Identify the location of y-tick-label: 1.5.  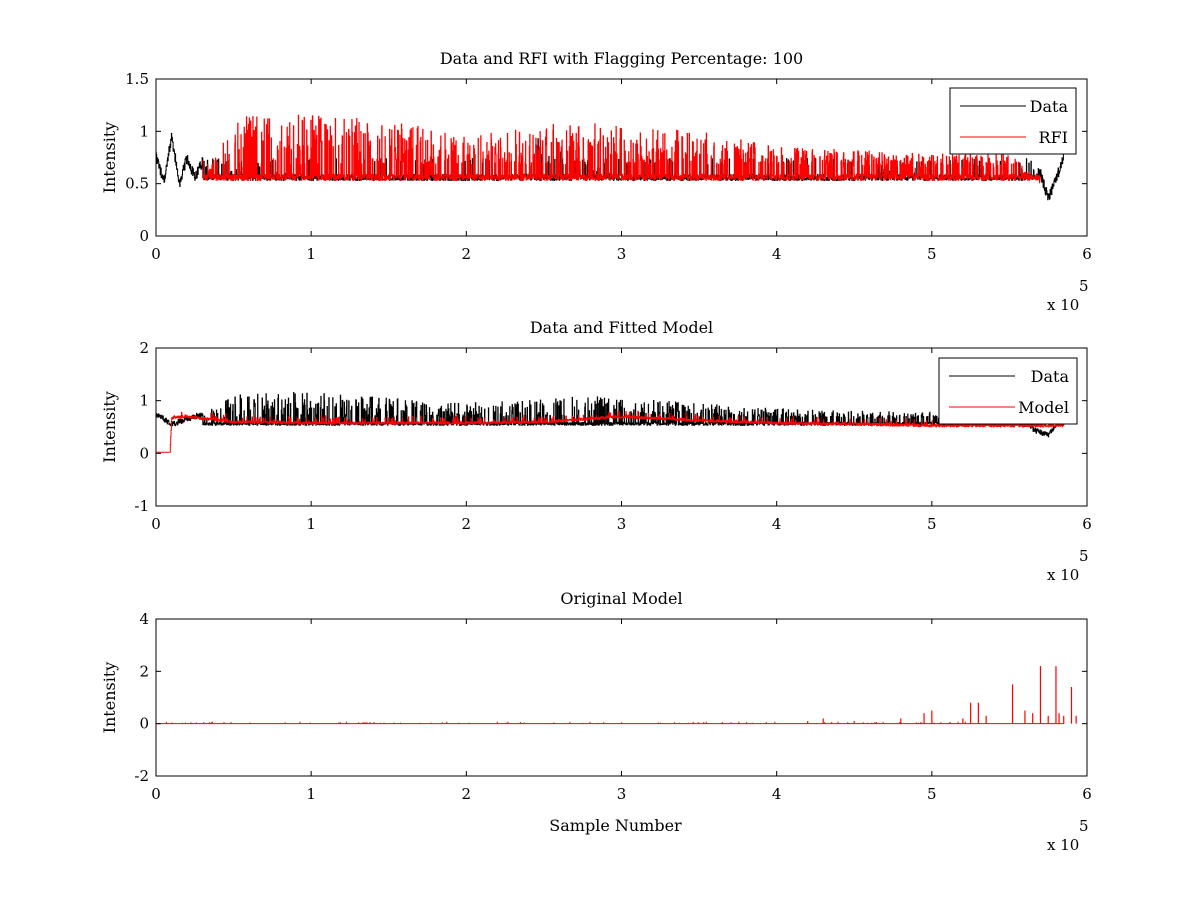
(137, 79).